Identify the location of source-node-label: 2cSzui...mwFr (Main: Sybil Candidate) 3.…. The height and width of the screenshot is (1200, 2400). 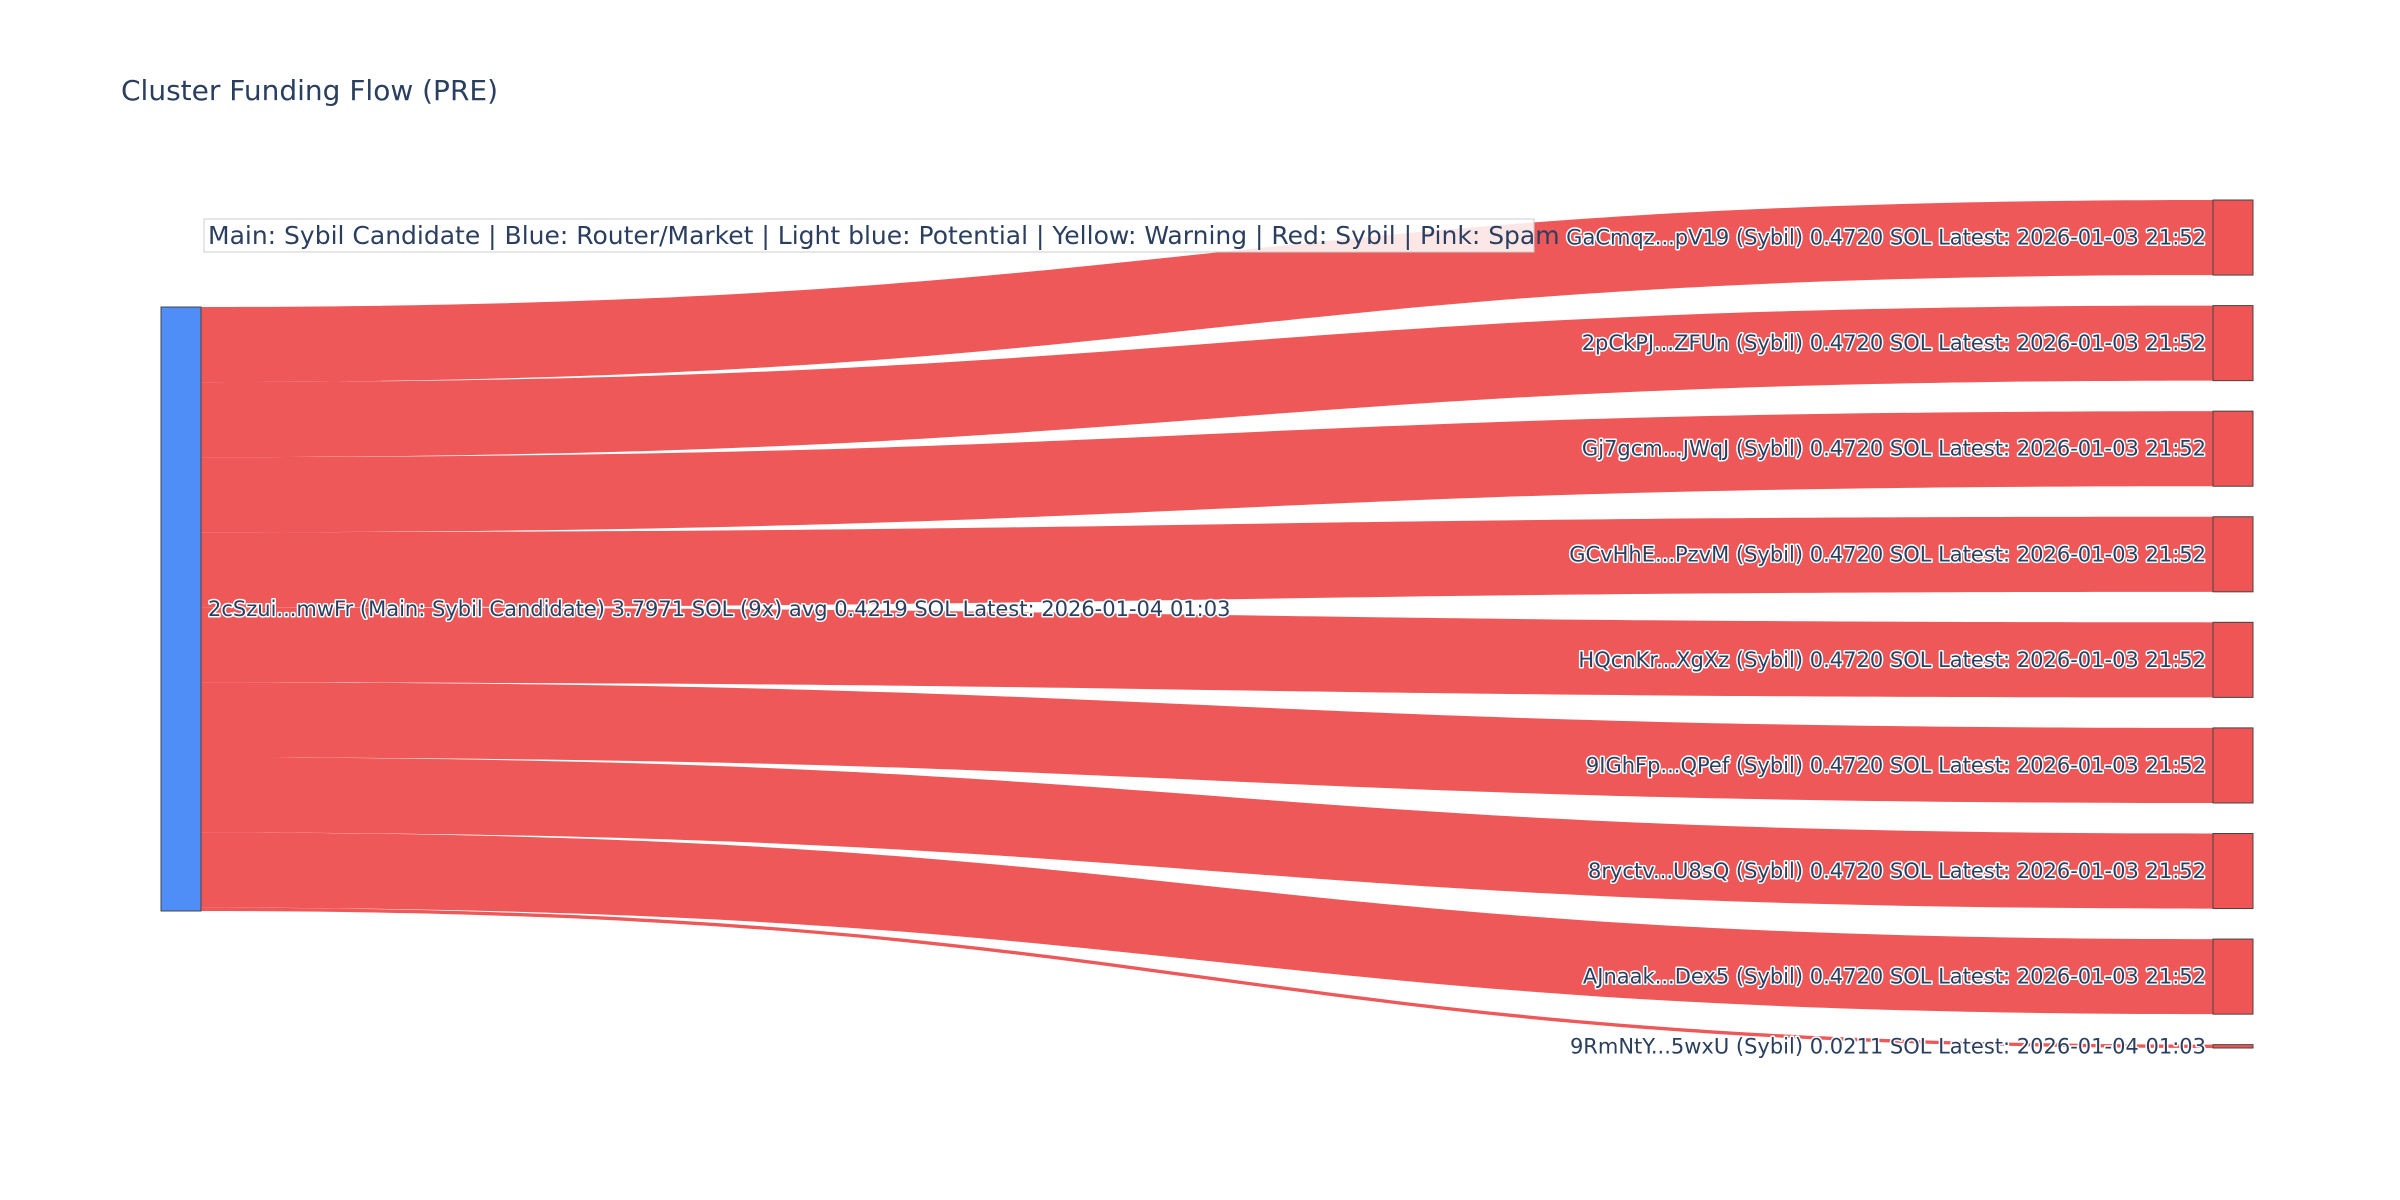
(719, 609).